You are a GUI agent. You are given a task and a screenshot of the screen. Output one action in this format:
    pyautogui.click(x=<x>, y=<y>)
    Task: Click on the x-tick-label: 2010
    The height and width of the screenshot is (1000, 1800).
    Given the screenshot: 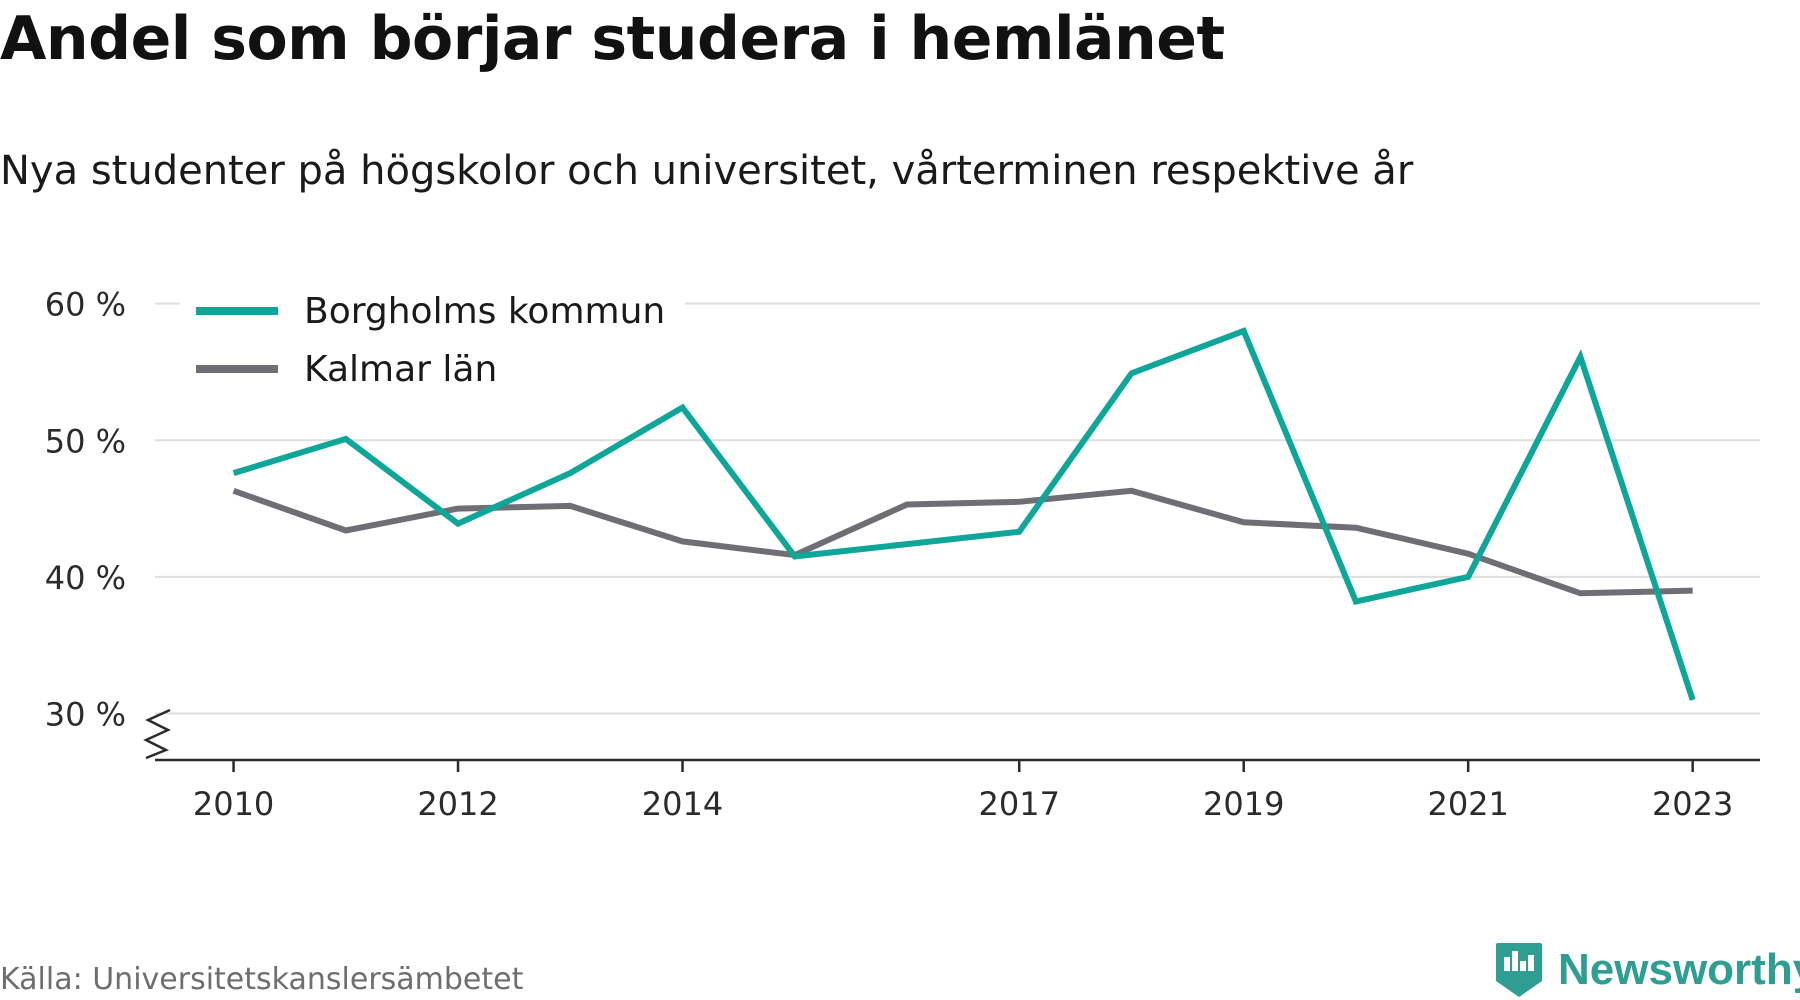 What is the action you would take?
    pyautogui.click(x=233, y=804)
    